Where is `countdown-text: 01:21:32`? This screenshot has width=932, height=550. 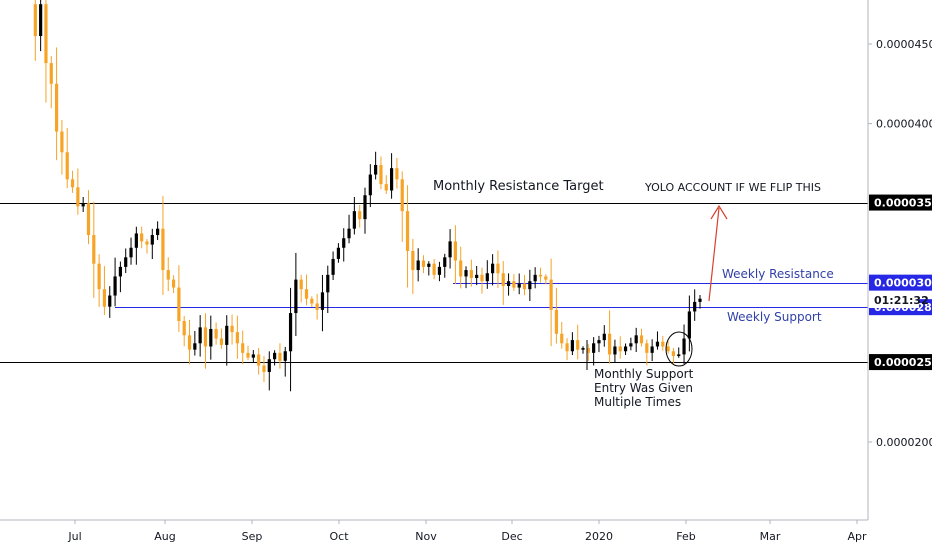
countdown-text: 01:21:32 is located at coordinates (901, 300).